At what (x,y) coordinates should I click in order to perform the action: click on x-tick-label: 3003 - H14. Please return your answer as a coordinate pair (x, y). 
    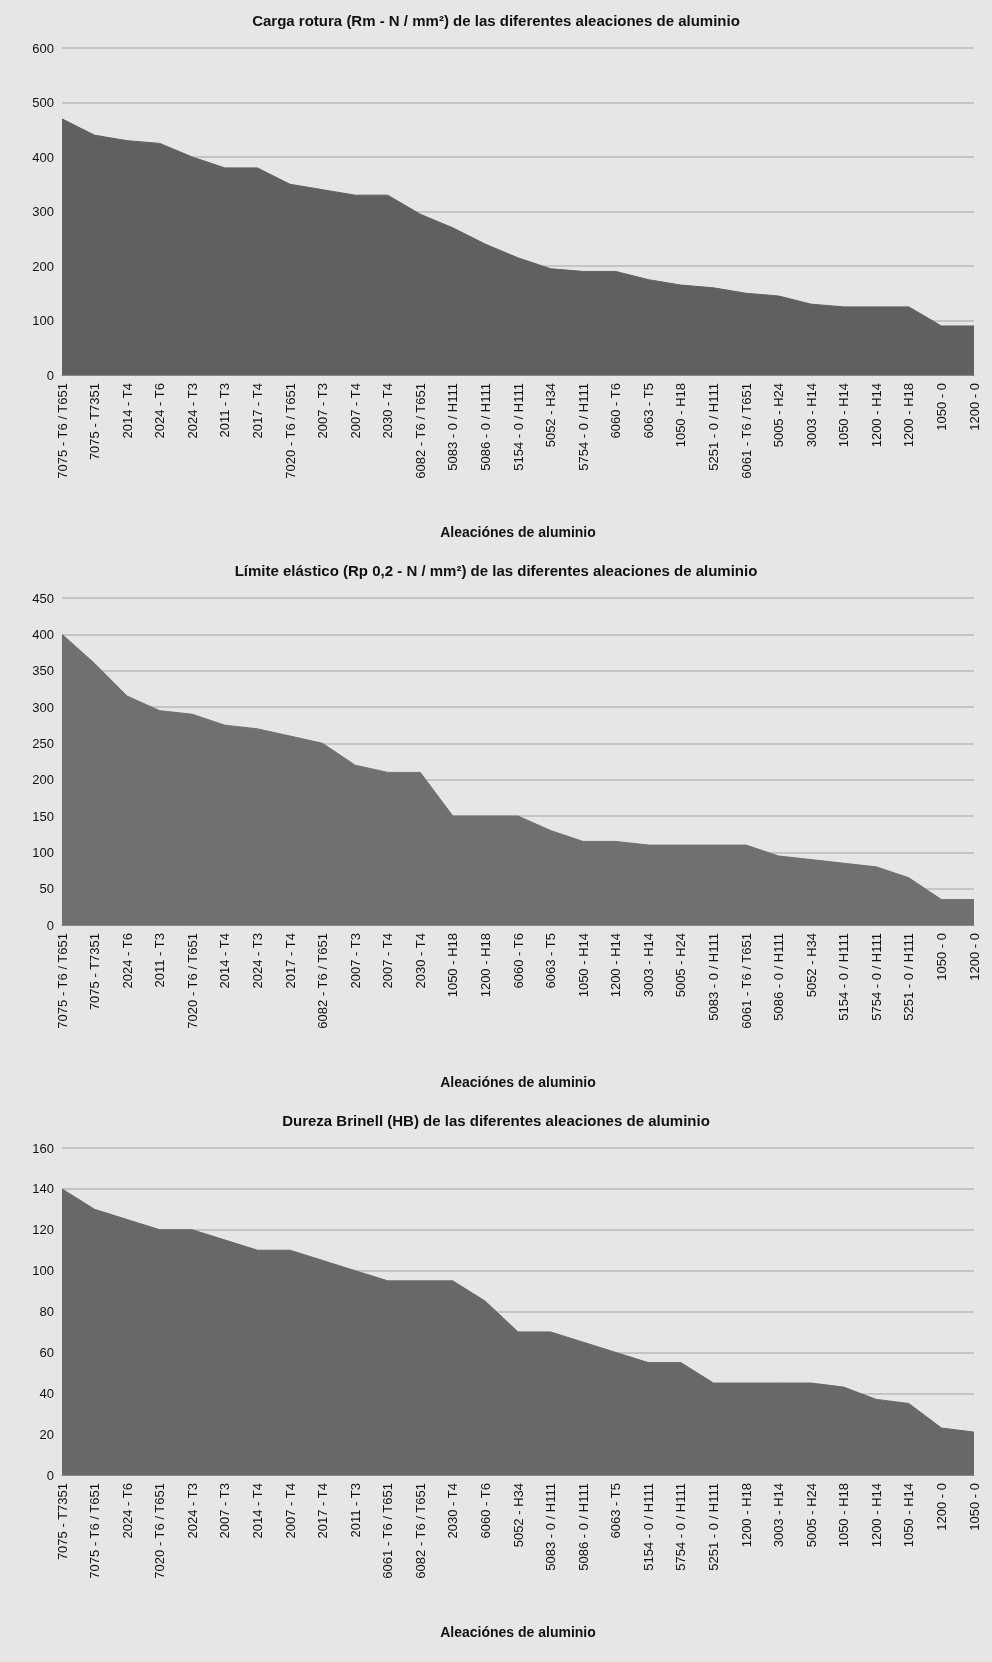
    Looking at the image, I should click on (811, 415).